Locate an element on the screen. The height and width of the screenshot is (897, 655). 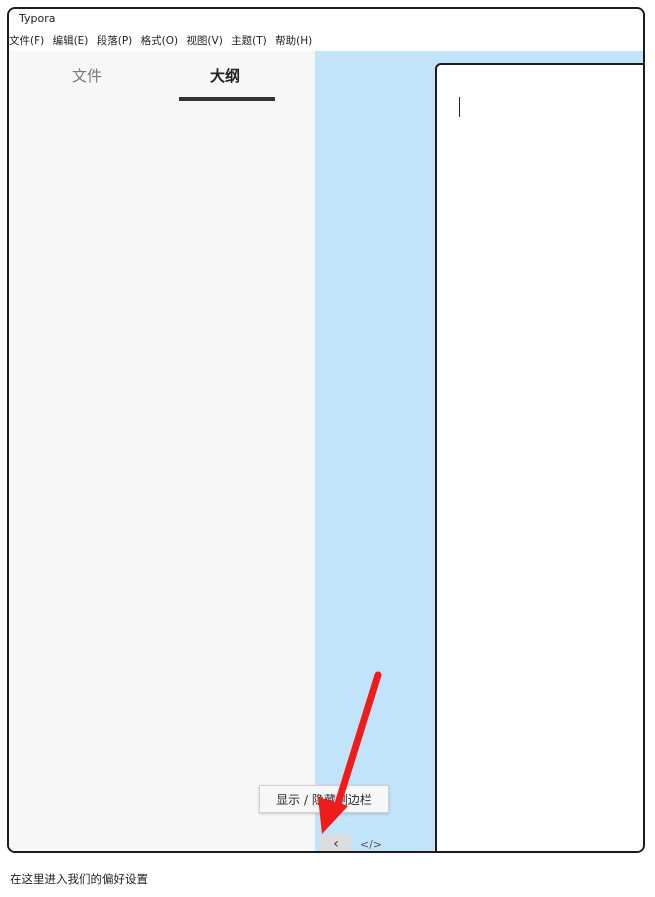
toggle-sidebar-button: ‹ is located at coordinates (336, 843).